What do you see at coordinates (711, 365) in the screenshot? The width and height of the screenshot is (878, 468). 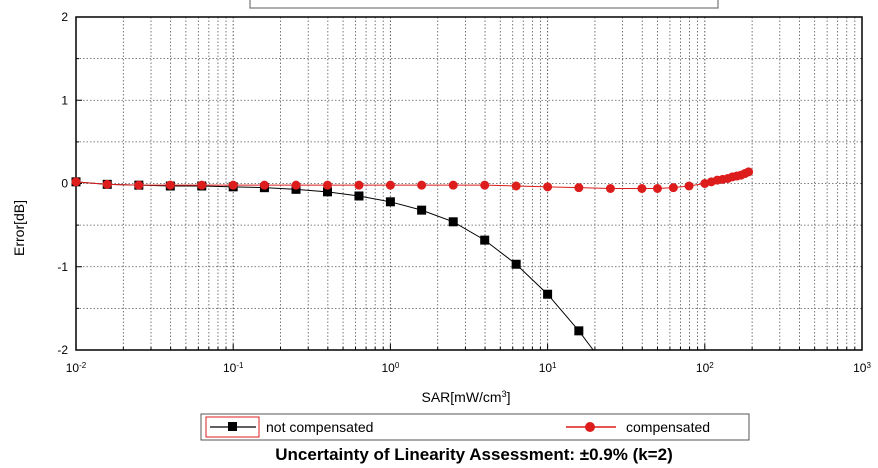 I see `x-tick-label-exponent: 2` at bounding box center [711, 365].